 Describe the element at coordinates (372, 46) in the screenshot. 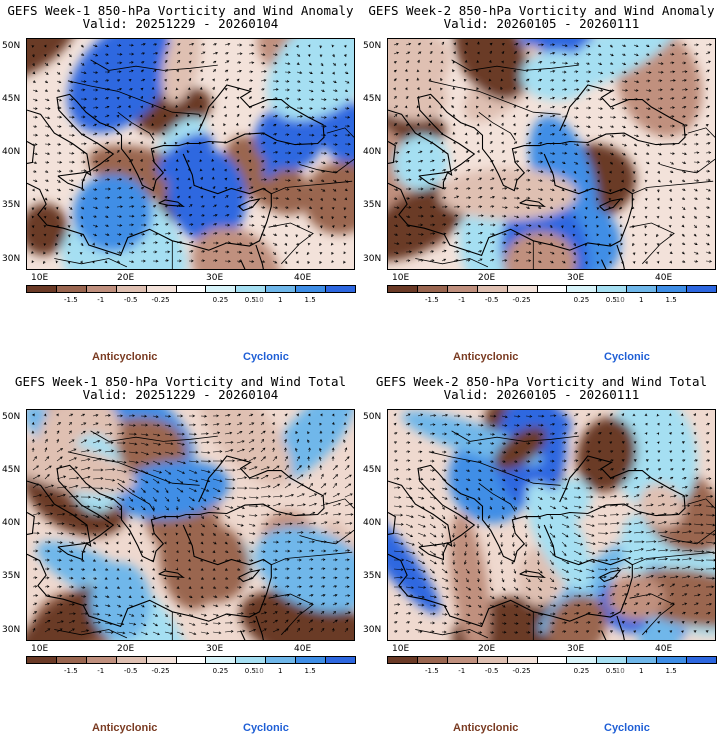

I see `lat-label: 50N` at that location.